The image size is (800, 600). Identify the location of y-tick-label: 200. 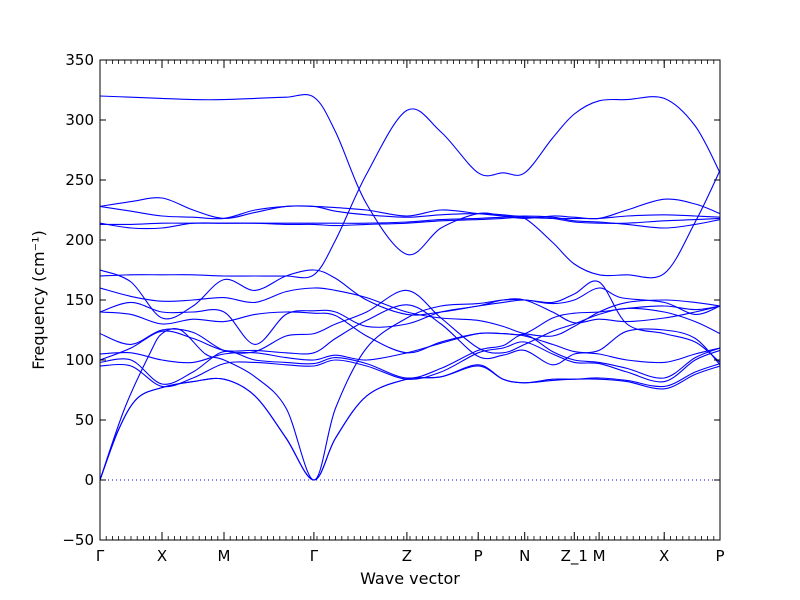
(79, 240).